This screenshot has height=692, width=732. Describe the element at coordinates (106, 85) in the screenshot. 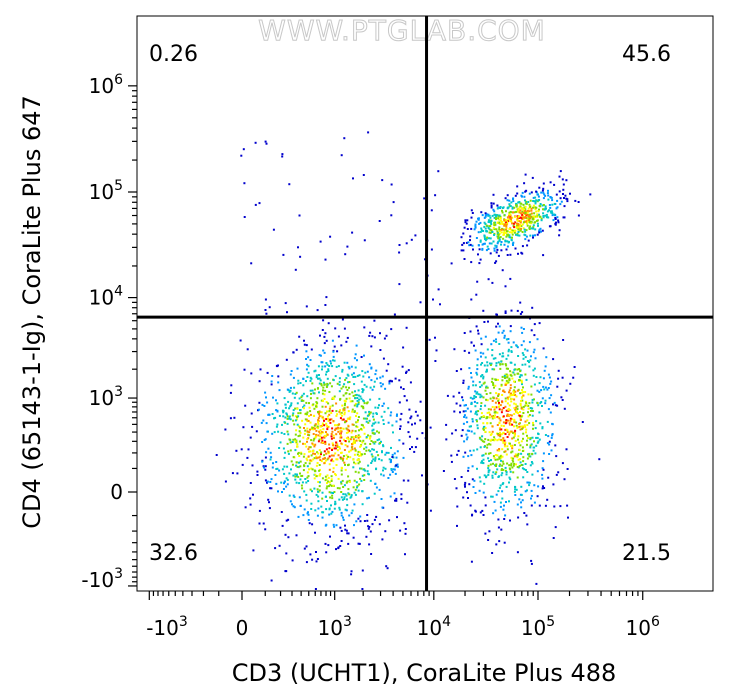

I see `y-tick-label: 10⁶` at that location.